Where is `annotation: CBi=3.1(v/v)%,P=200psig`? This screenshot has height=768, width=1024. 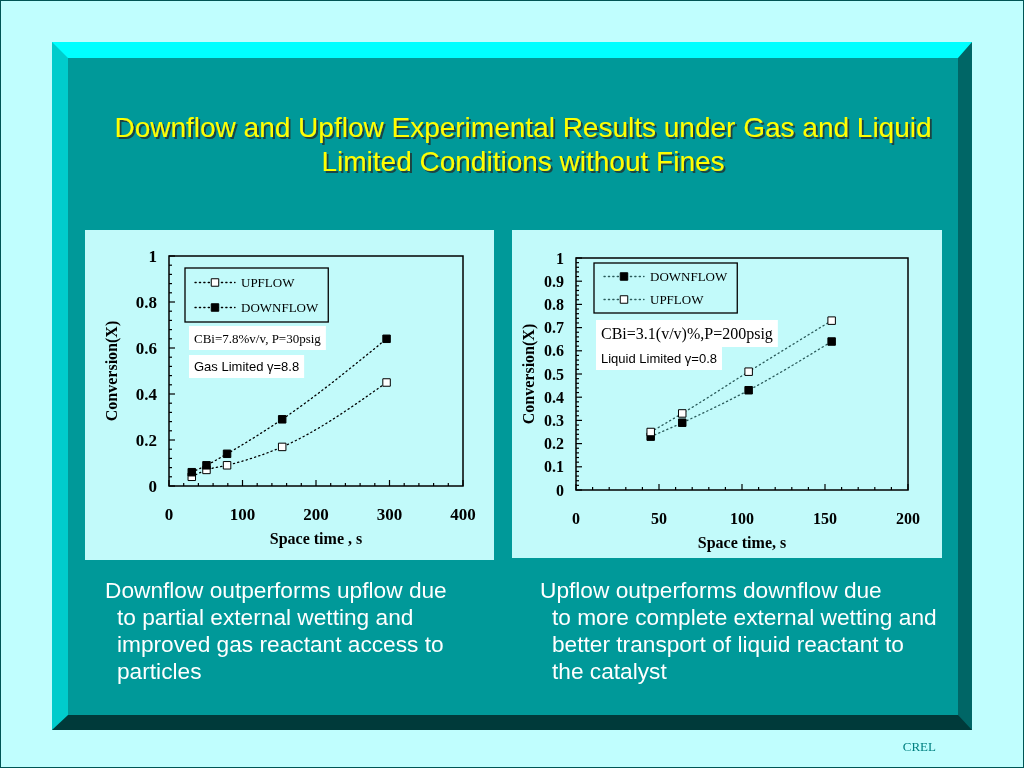 annotation: CBi=3.1(v/v)%,P=200psig is located at coordinates (687, 334).